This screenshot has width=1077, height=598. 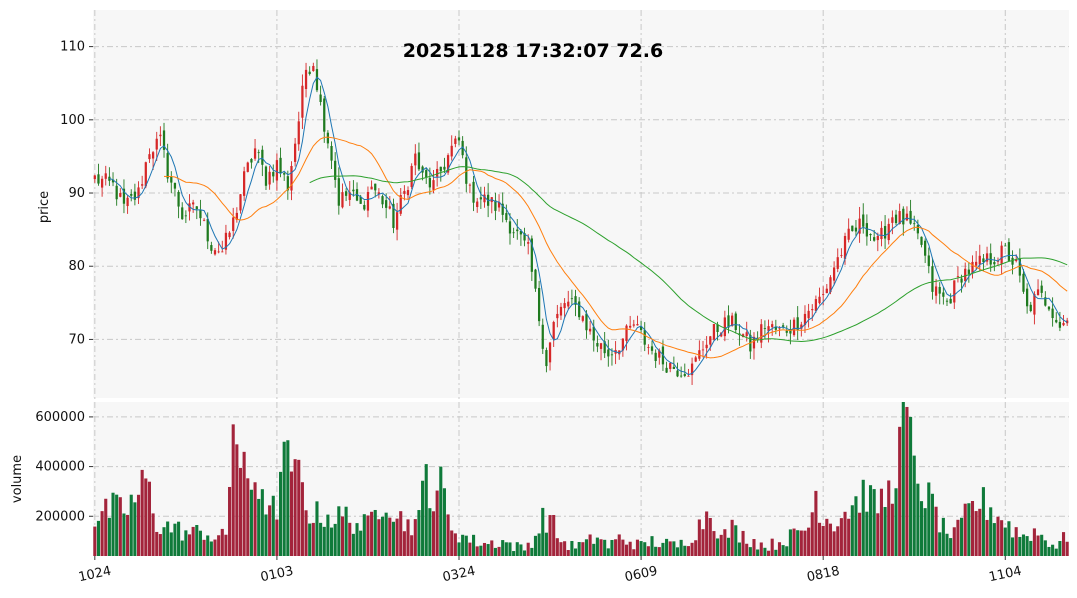 I want to click on price-tick-label: 90, so click(x=76, y=193).